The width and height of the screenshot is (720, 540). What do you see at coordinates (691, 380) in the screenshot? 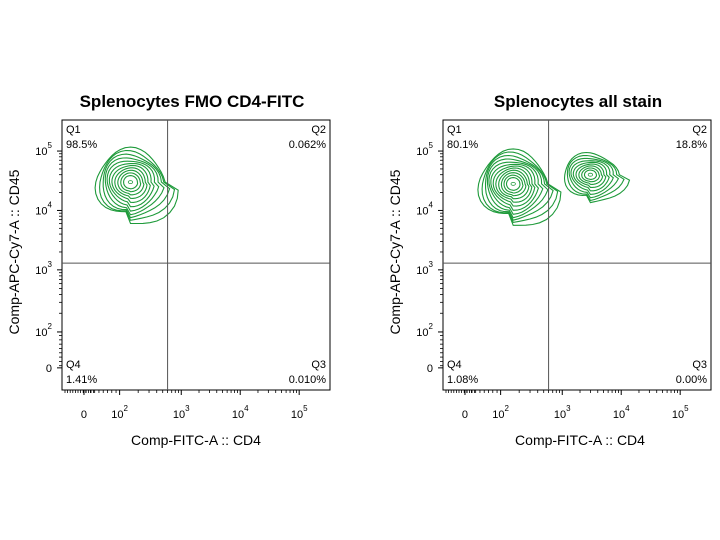
I see `quadrant-percent-q3: 0.00%` at bounding box center [691, 380].